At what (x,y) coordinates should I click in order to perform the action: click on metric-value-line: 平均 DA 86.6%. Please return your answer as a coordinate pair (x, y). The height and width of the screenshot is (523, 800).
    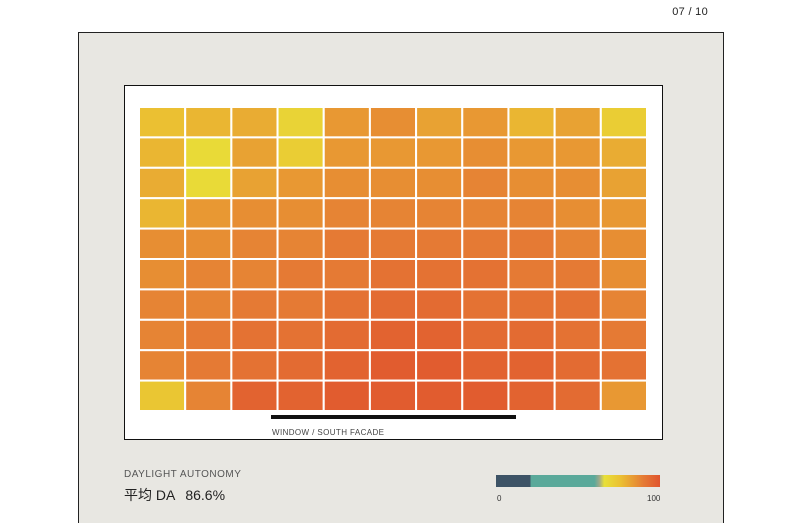
    Looking at the image, I should click on (174, 495).